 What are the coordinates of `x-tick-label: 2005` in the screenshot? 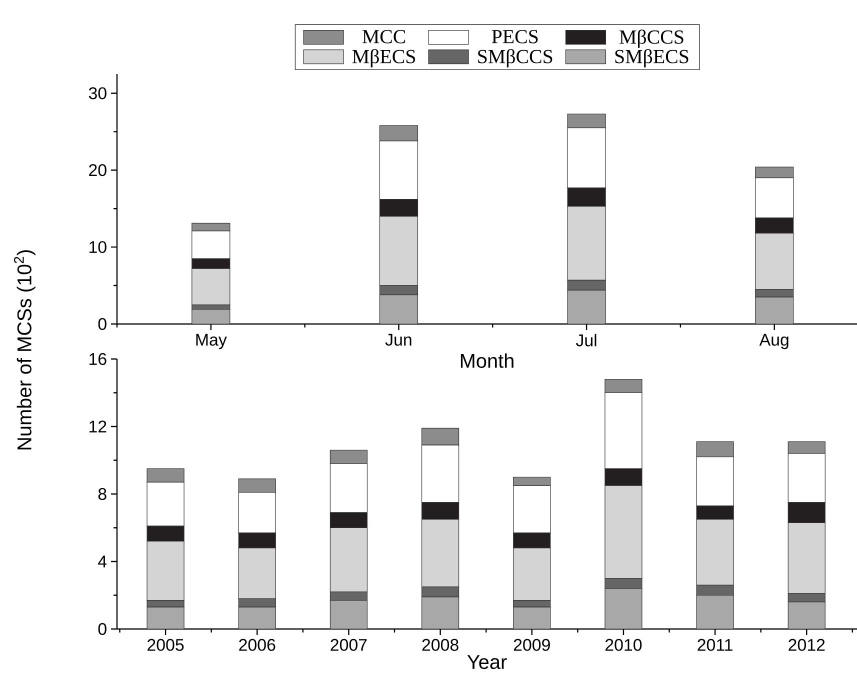 It's located at (166, 644).